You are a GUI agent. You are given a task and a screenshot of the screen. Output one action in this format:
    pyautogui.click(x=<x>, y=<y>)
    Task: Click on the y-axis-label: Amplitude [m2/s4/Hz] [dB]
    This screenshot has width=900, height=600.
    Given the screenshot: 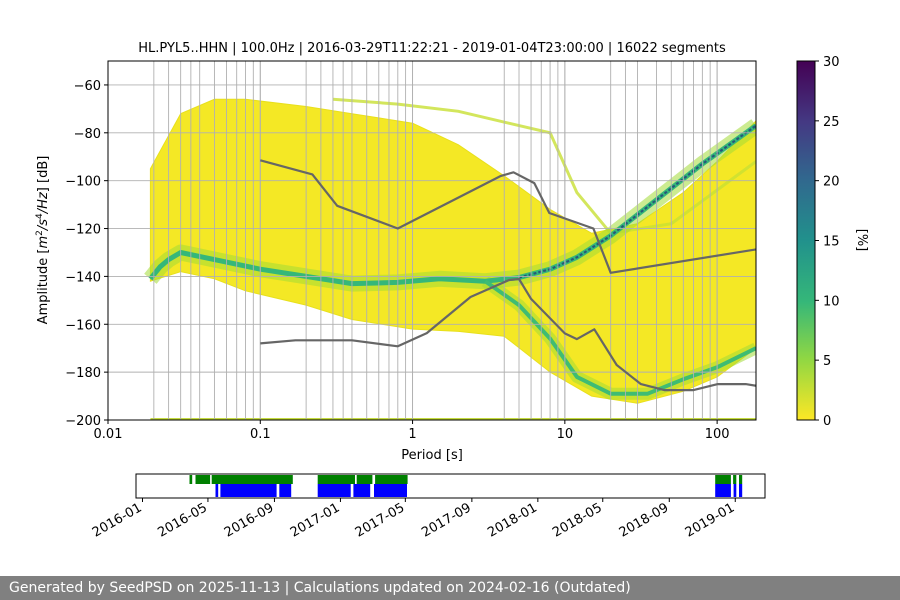 What is the action you would take?
    pyautogui.click(x=43, y=240)
    